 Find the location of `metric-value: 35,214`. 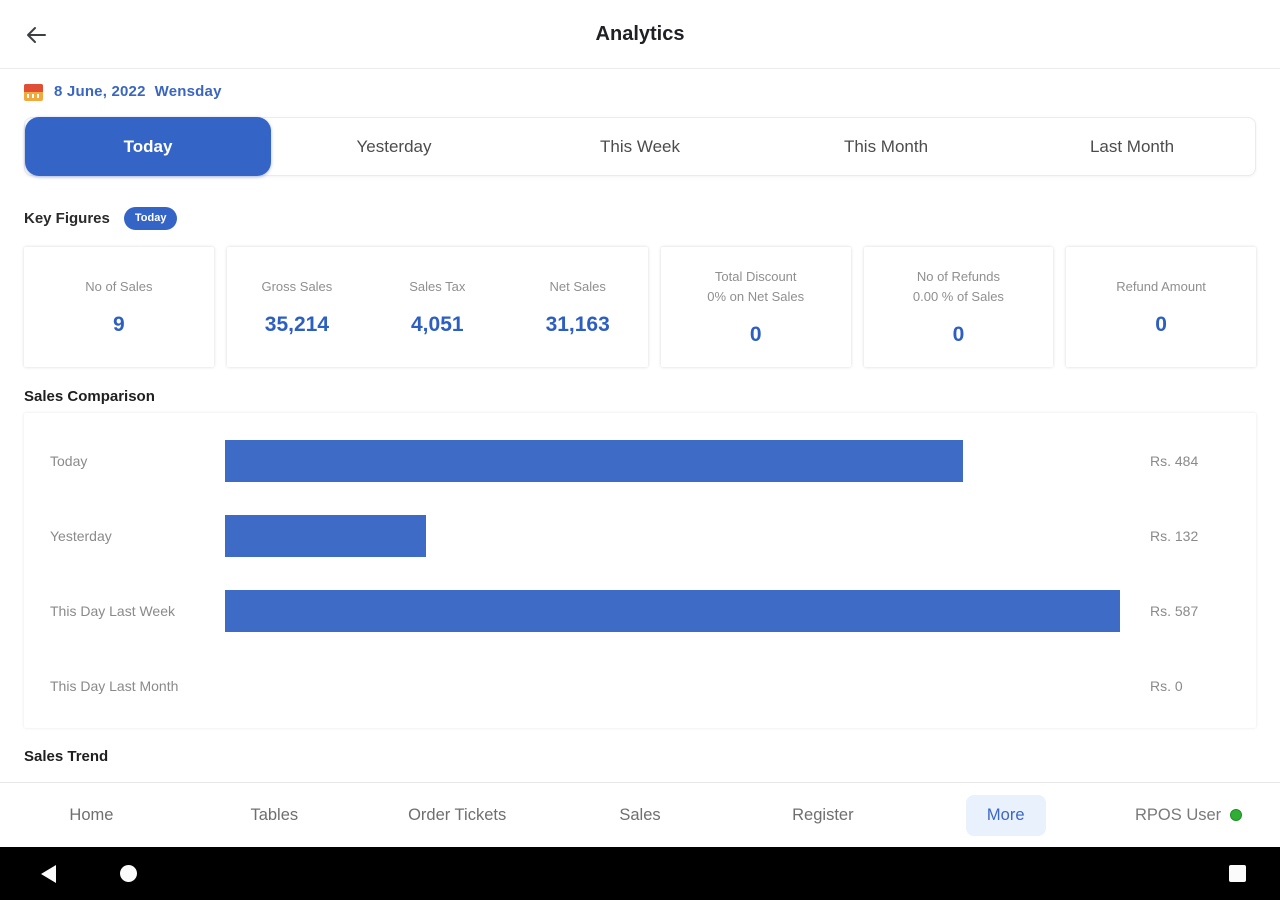

metric-value: 35,214 is located at coordinates (297, 325).